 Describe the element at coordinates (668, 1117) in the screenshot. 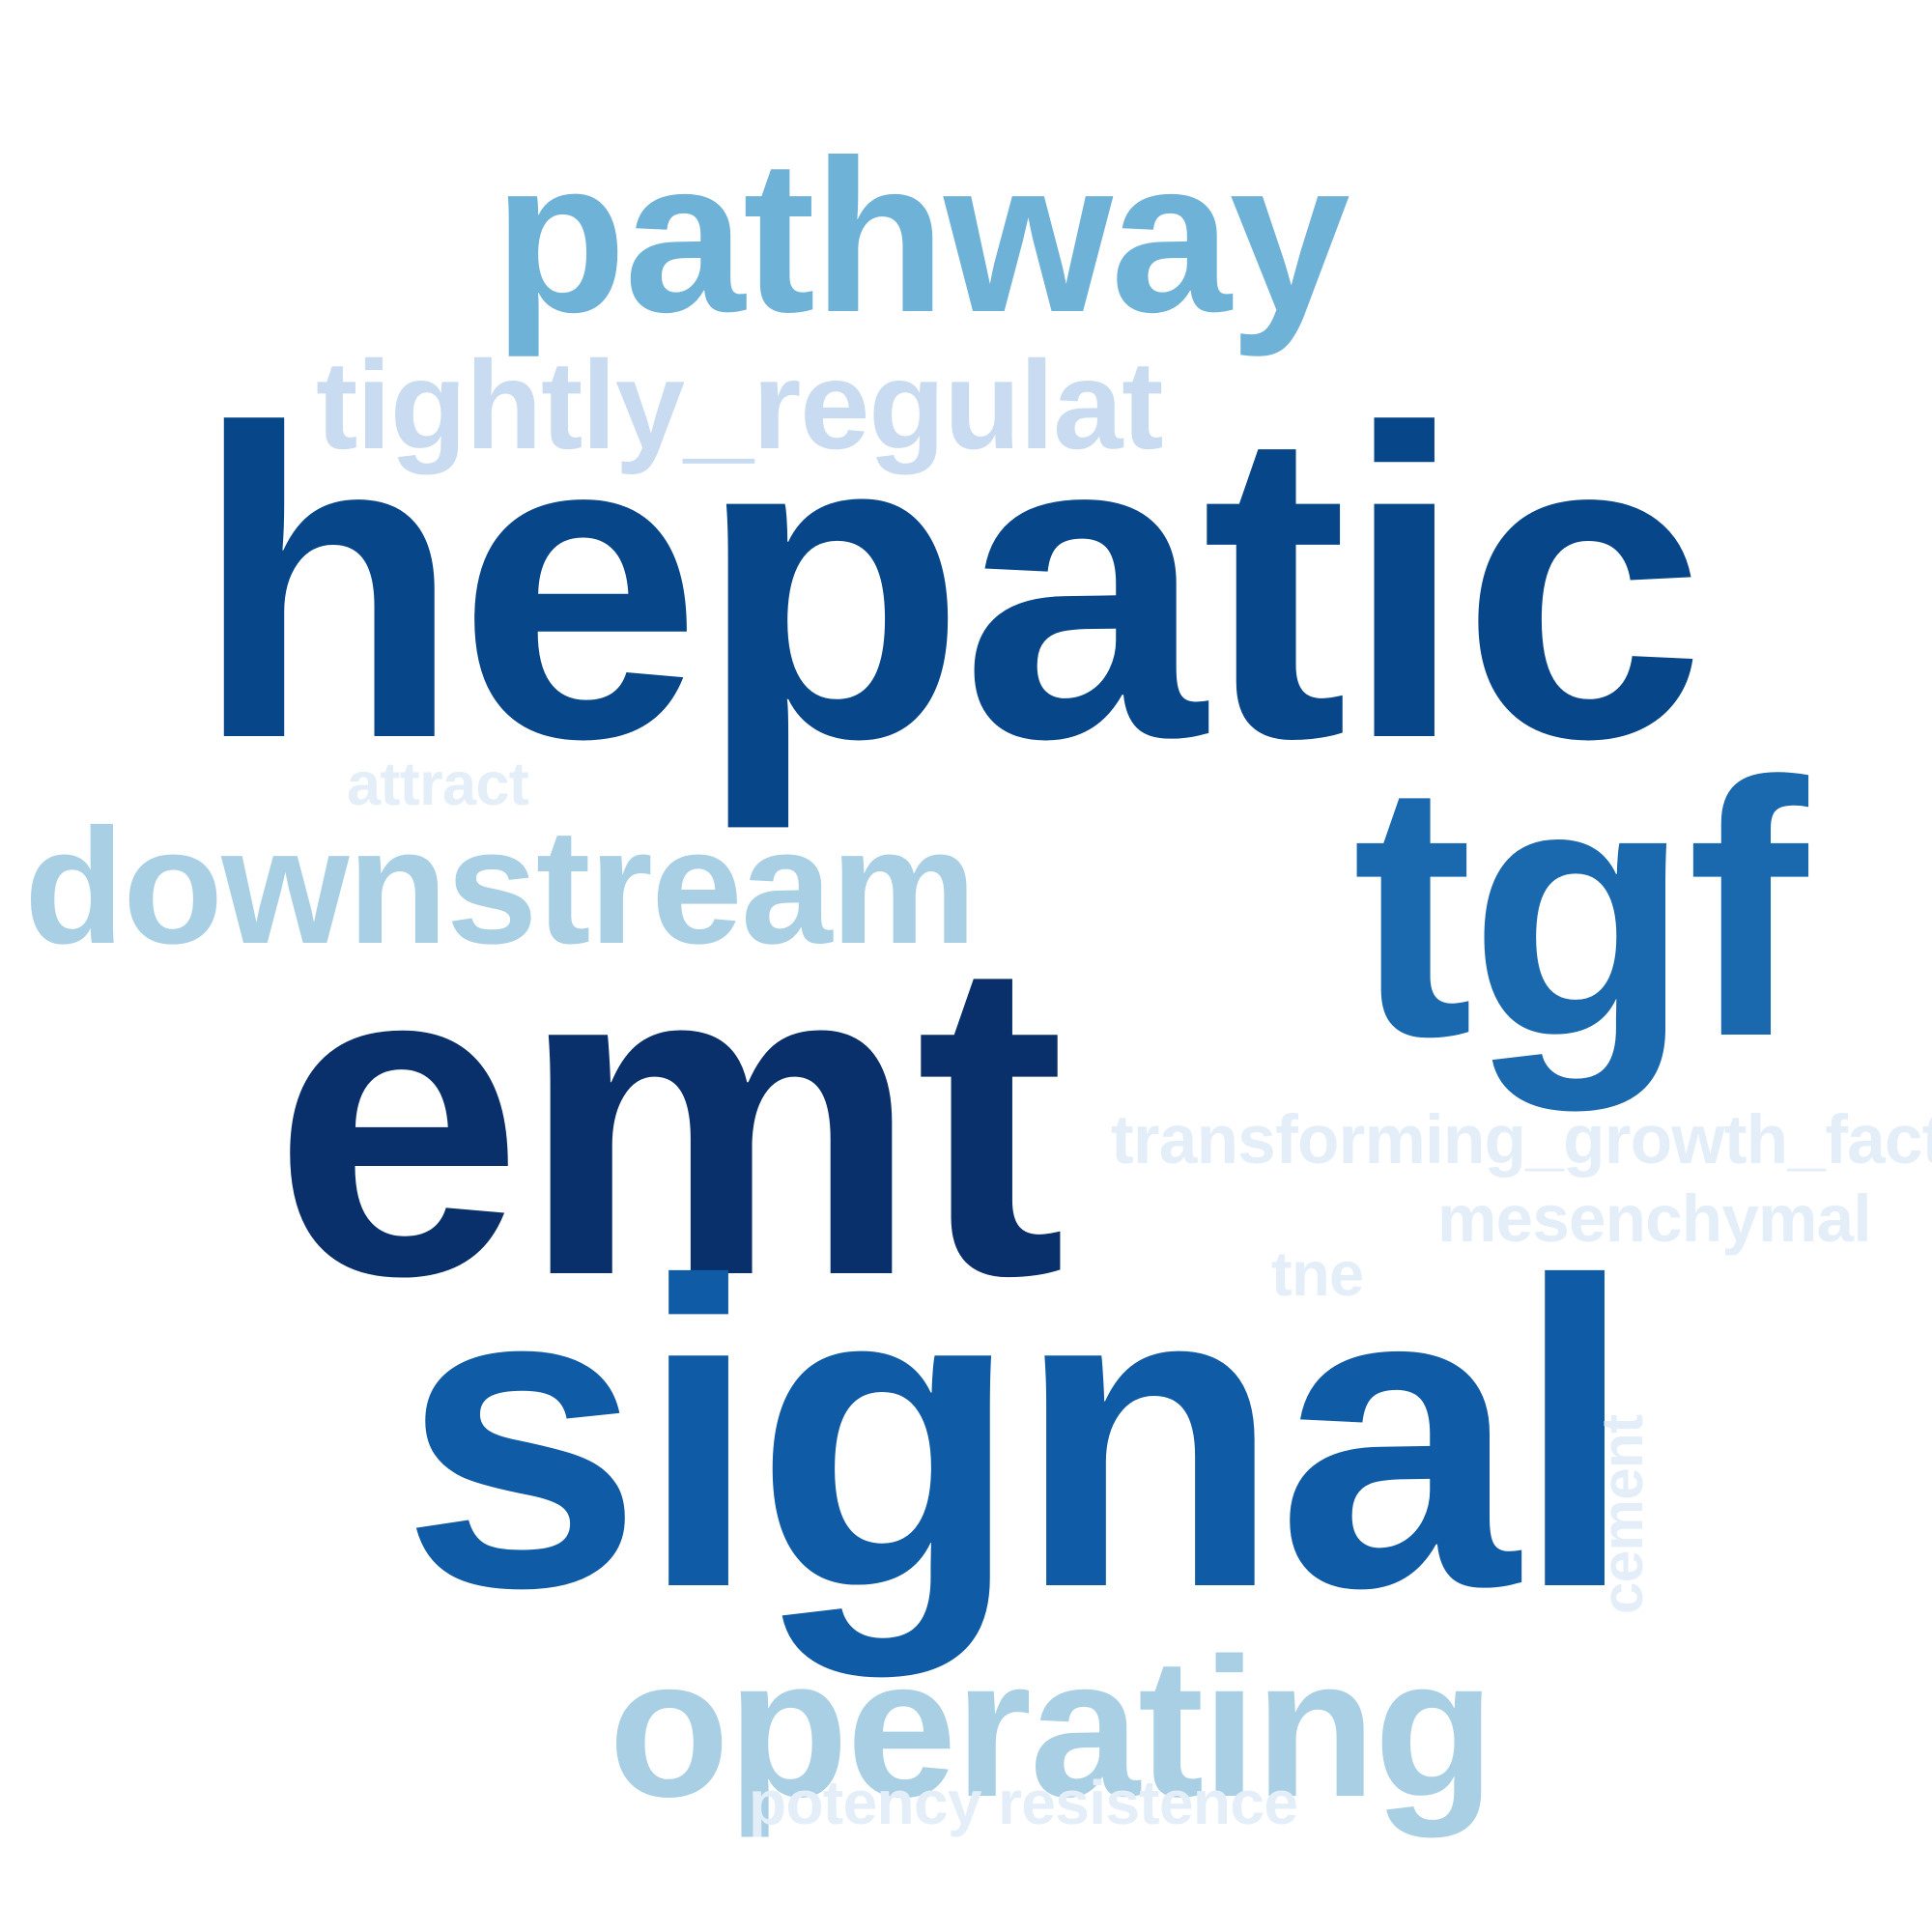

I see `word-emt: emt` at that location.